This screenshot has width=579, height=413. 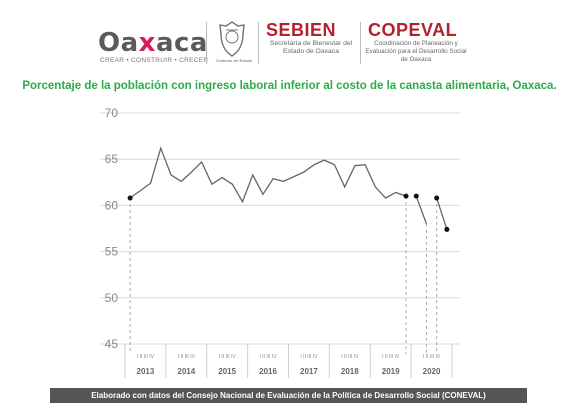 I want to click on series-line-2013Q1-2019Q4, so click(x=268, y=175).